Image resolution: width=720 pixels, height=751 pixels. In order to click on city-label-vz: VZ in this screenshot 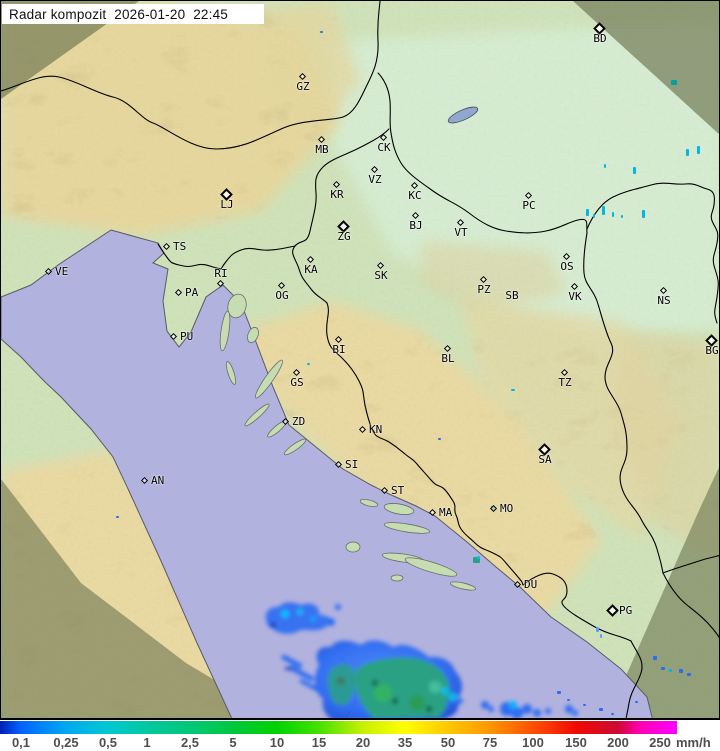, I will do `click(375, 179)`.